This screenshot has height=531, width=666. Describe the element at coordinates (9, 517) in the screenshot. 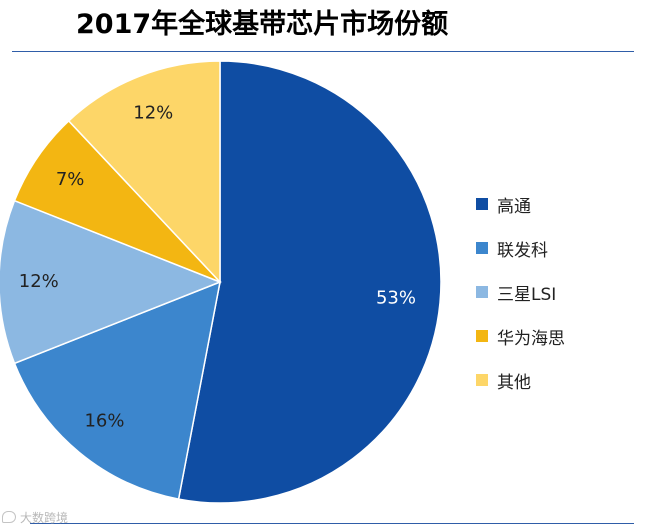

I see `watermark-logo-icon` at that location.